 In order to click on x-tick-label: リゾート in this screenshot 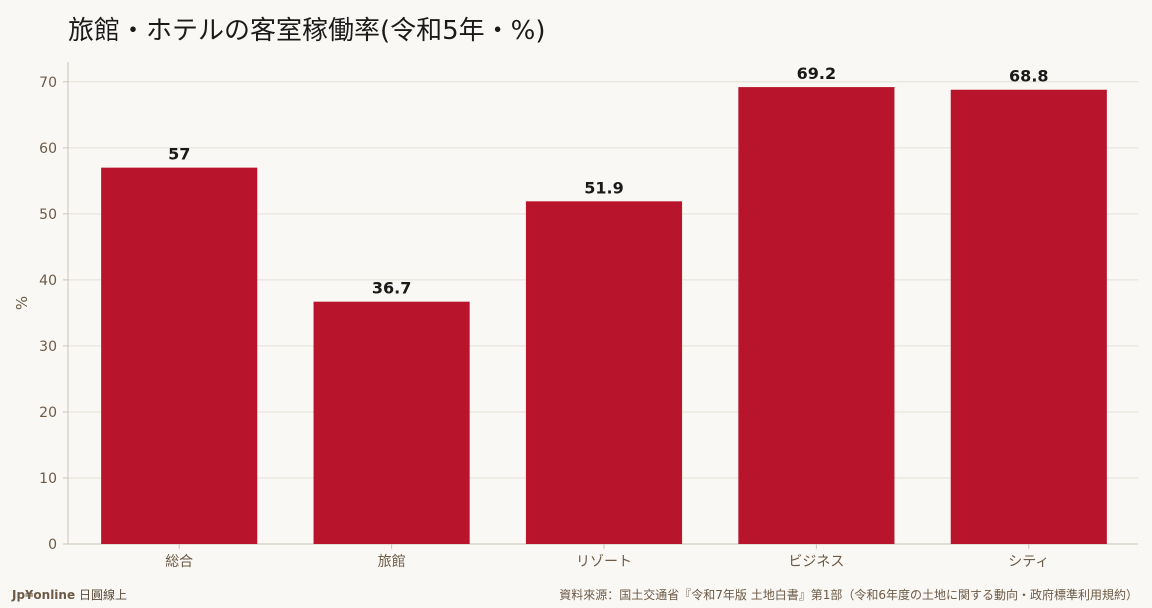, I will do `click(604, 562)`.